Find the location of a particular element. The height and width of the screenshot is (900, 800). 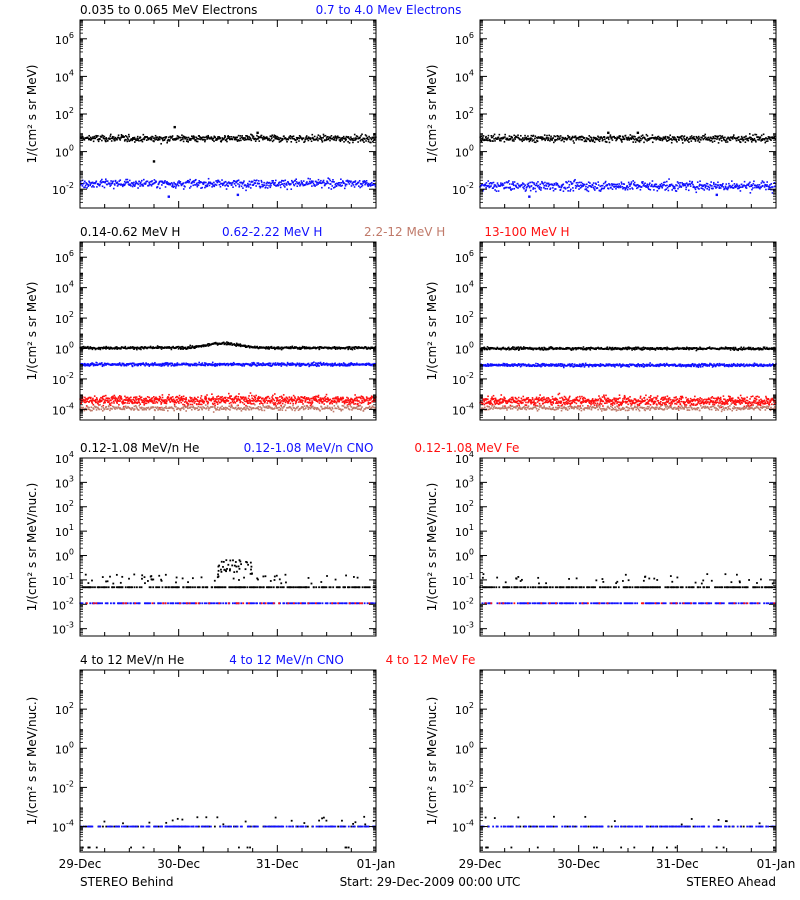

plot-frame is located at coordinates (628, 114).